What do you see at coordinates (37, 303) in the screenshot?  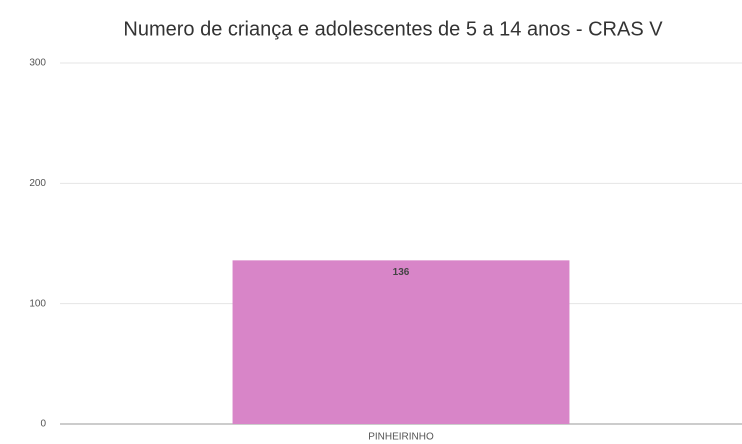 I see `y-tick-label: 100` at bounding box center [37, 303].